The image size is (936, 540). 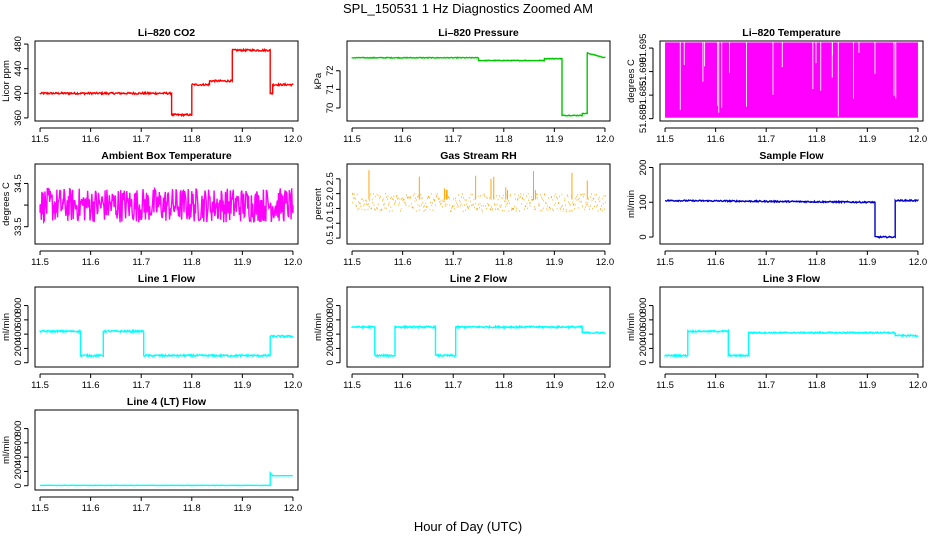 What do you see at coordinates (330, 178) in the screenshot?
I see `y-tick-label: 2.5` at bounding box center [330, 178].